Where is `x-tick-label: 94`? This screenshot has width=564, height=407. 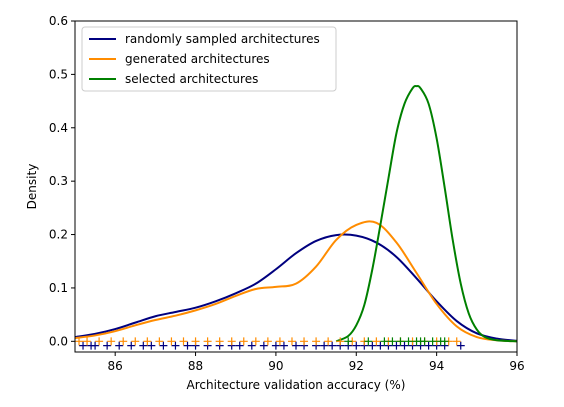
x-tick-label: 94 is located at coordinates (436, 366).